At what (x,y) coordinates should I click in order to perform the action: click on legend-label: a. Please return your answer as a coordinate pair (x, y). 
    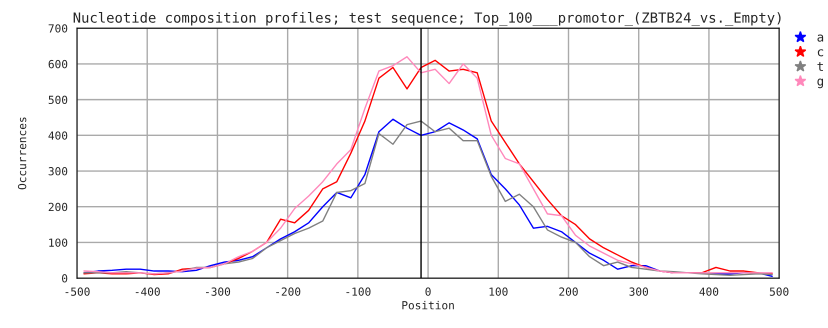
    Looking at the image, I should click on (820, 38).